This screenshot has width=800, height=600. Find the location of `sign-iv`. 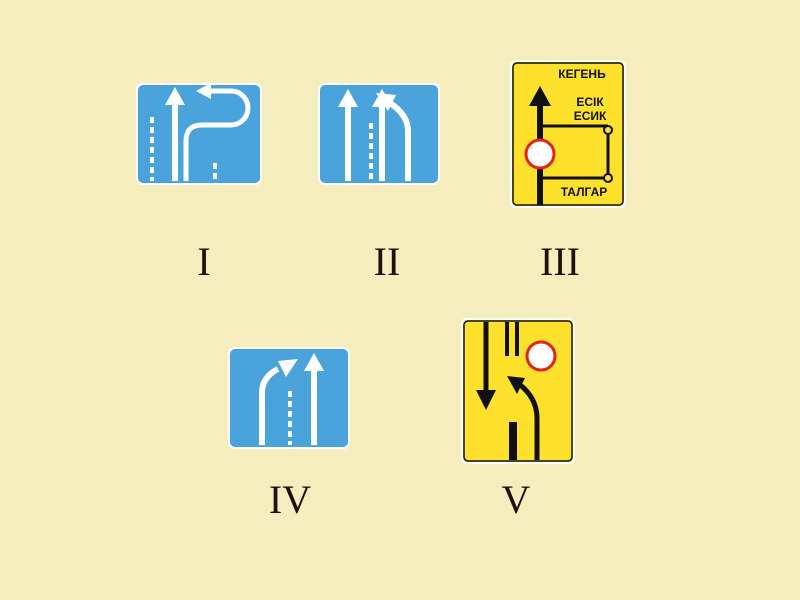

sign-iv is located at coordinates (289, 398).